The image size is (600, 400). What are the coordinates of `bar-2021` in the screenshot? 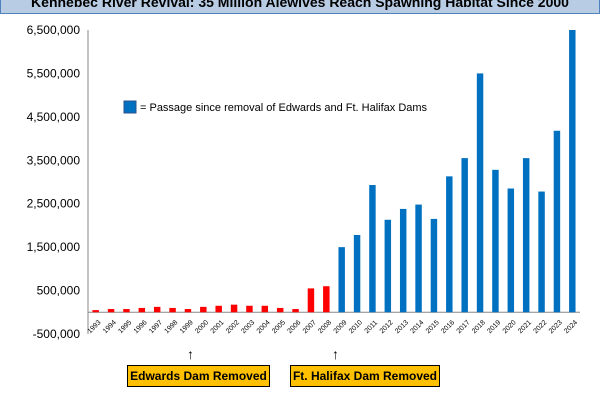 It's located at (526, 235).